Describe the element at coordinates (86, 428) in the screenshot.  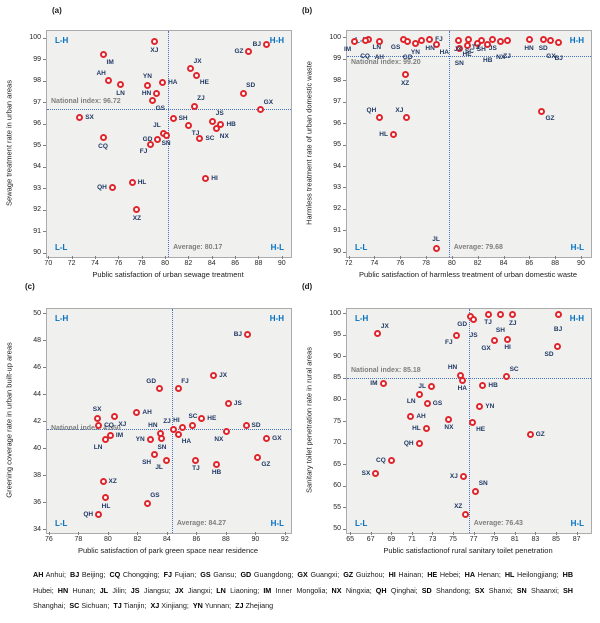
I see `national-index-label: National index: 41.50` at that location.